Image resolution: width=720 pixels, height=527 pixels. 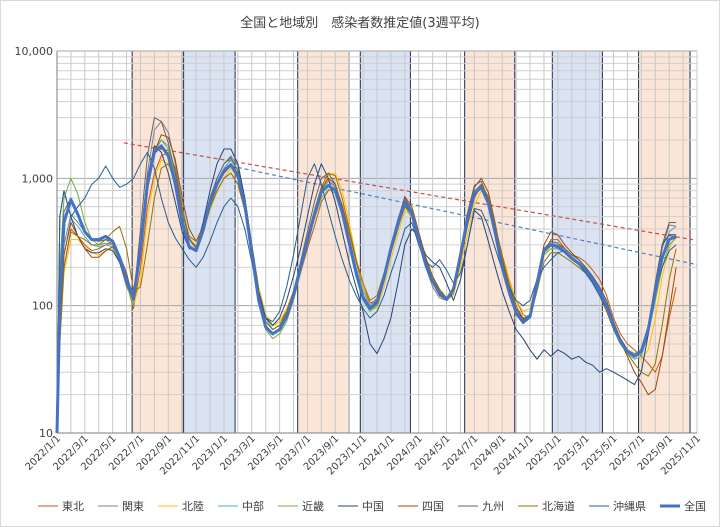 What do you see at coordinates (301, 506) in the screenshot?
I see `legend-item: 近畿` at bounding box center [301, 506].